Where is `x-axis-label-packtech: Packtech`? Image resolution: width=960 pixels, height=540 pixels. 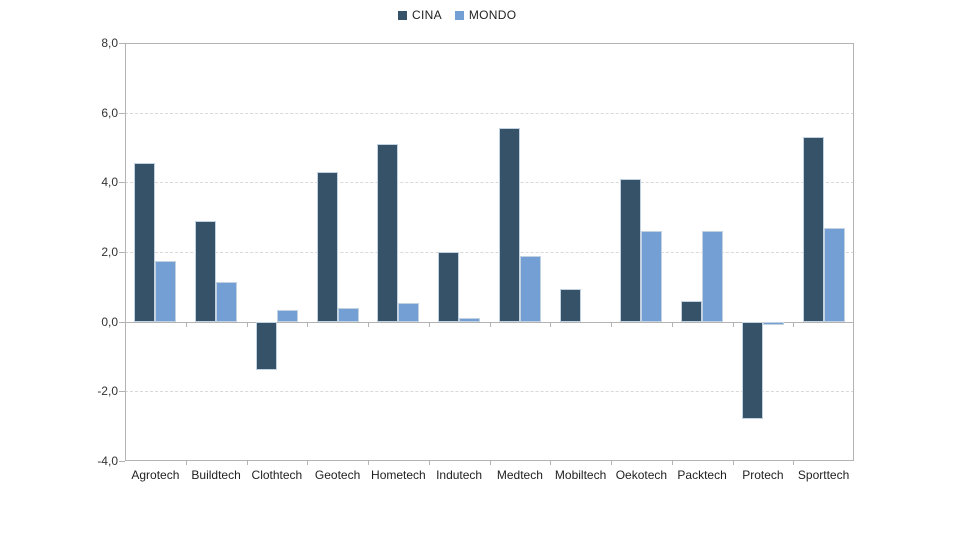 x-axis-label-packtech: Packtech is located at coordinates (702, 475).